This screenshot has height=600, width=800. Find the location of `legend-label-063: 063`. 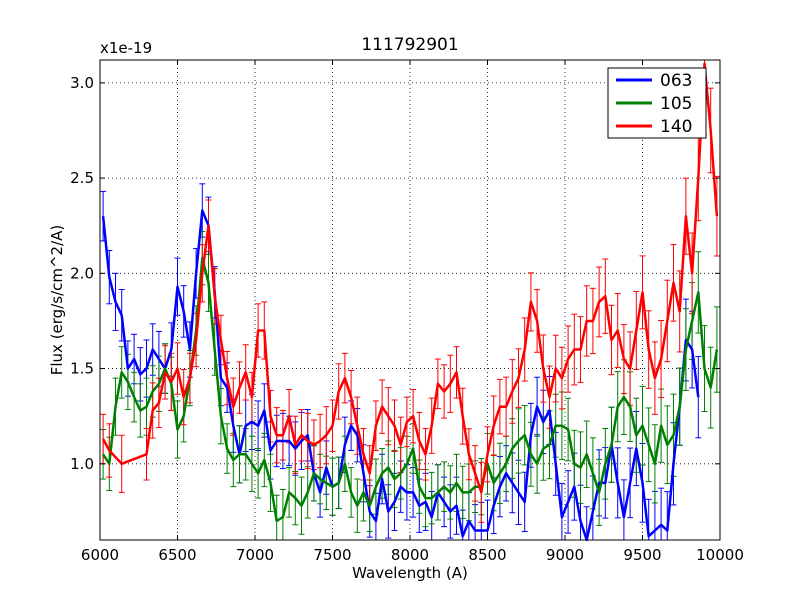

legend-label-063: 063 is located at coordinates (676, 81).